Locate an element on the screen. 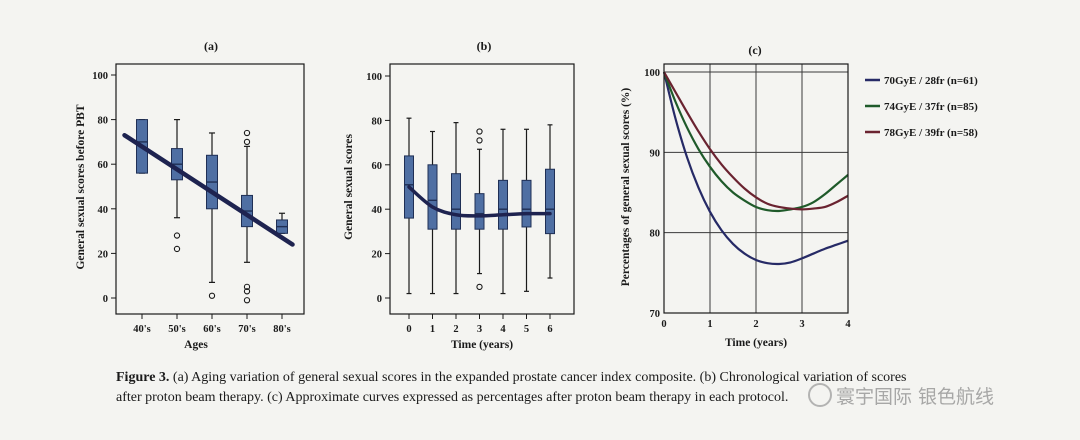 The height and width of the screenshot is (440, 1080). panel-b-frame is located at coordinates (482, 189).